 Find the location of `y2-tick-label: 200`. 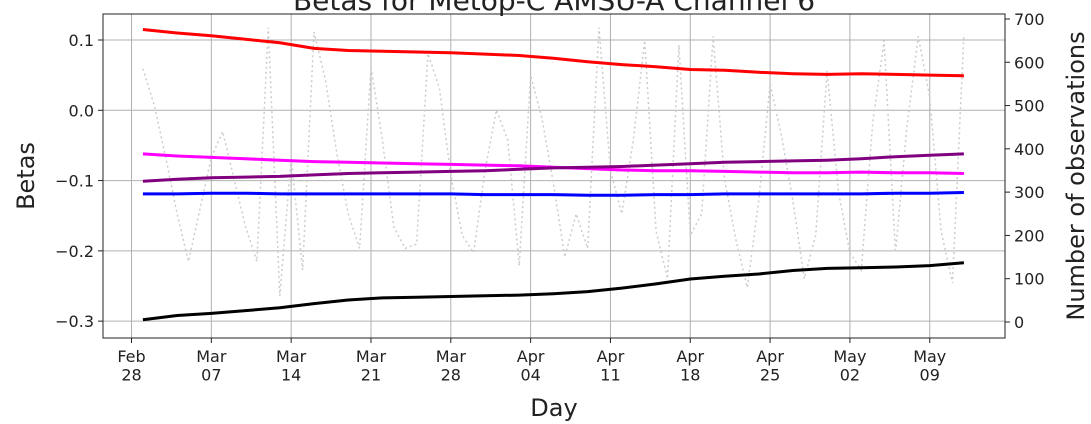

y2-tick-label: 200 is located at coordinates (1029, 235).